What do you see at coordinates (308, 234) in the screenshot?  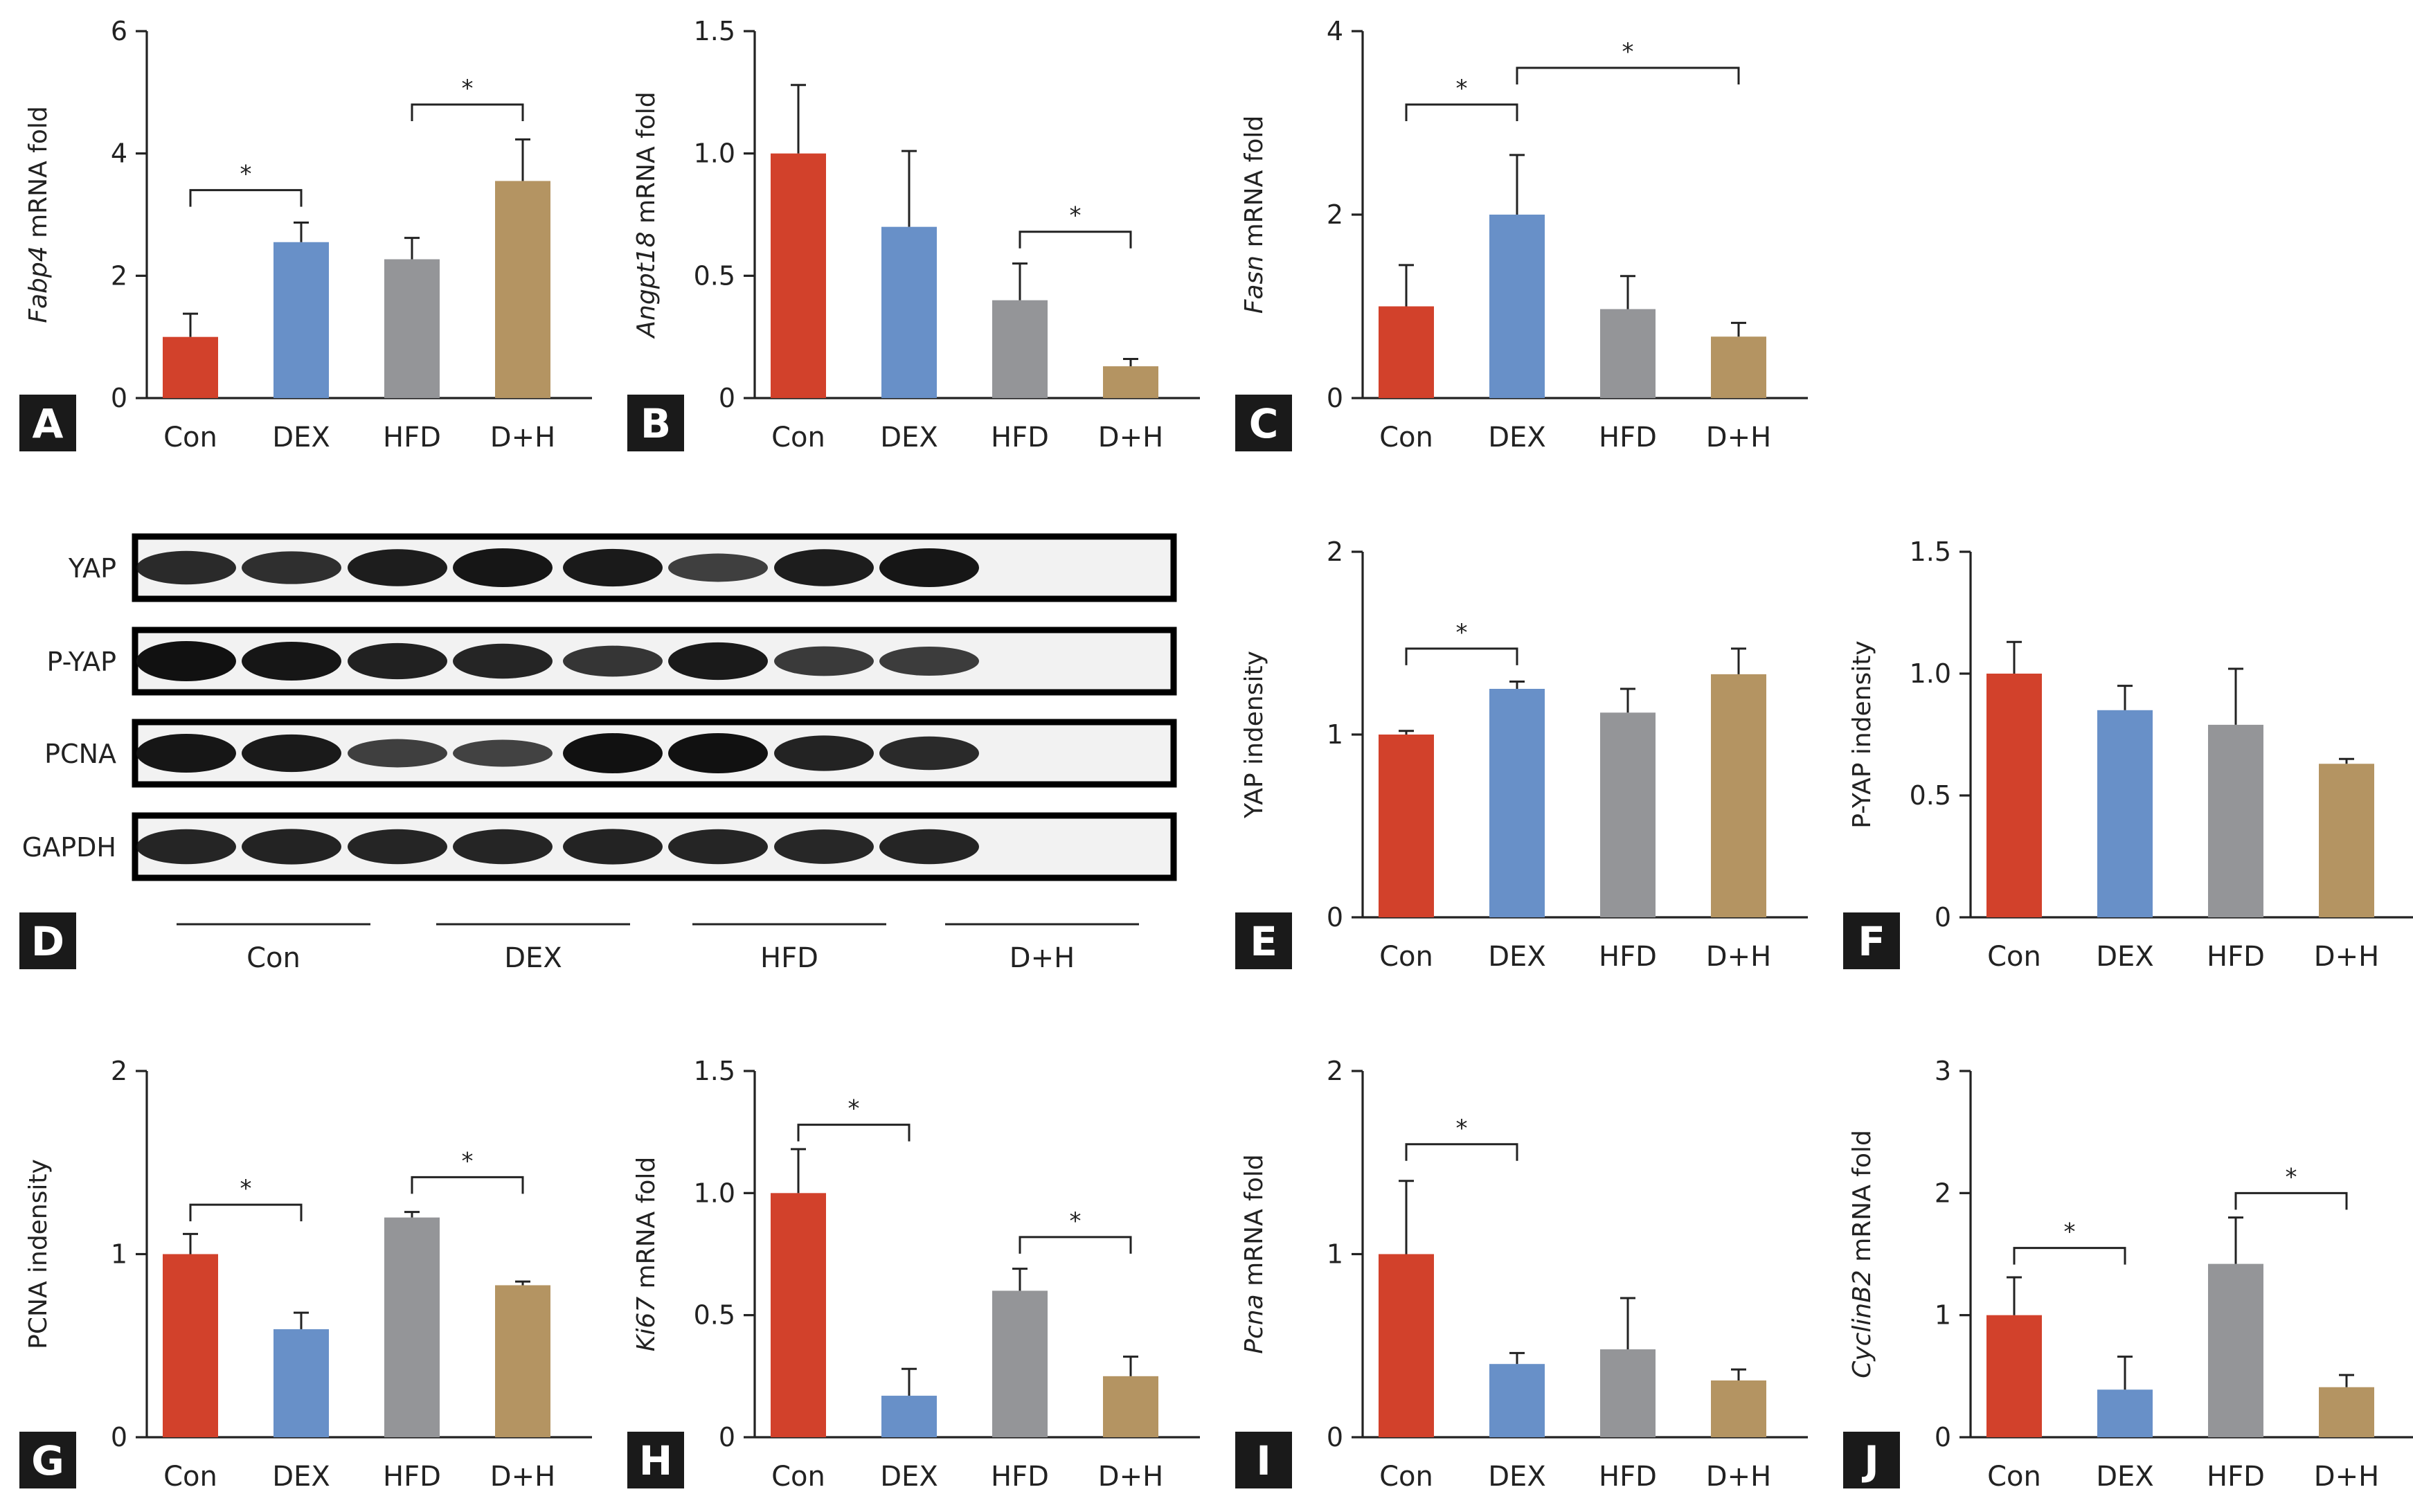 I see `chart-A: 0 2 4 6 Fabp4 mRNA fold Con DEX HFD D+H * *` at bounding box center [308, 234].